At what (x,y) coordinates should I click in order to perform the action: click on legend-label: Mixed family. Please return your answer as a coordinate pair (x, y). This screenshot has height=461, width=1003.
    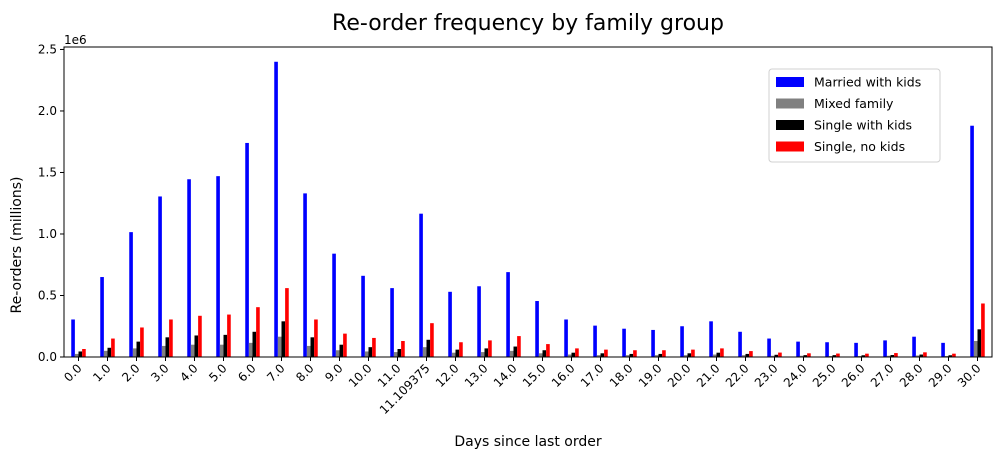
    Looking at the image, I should click on (854, 103).